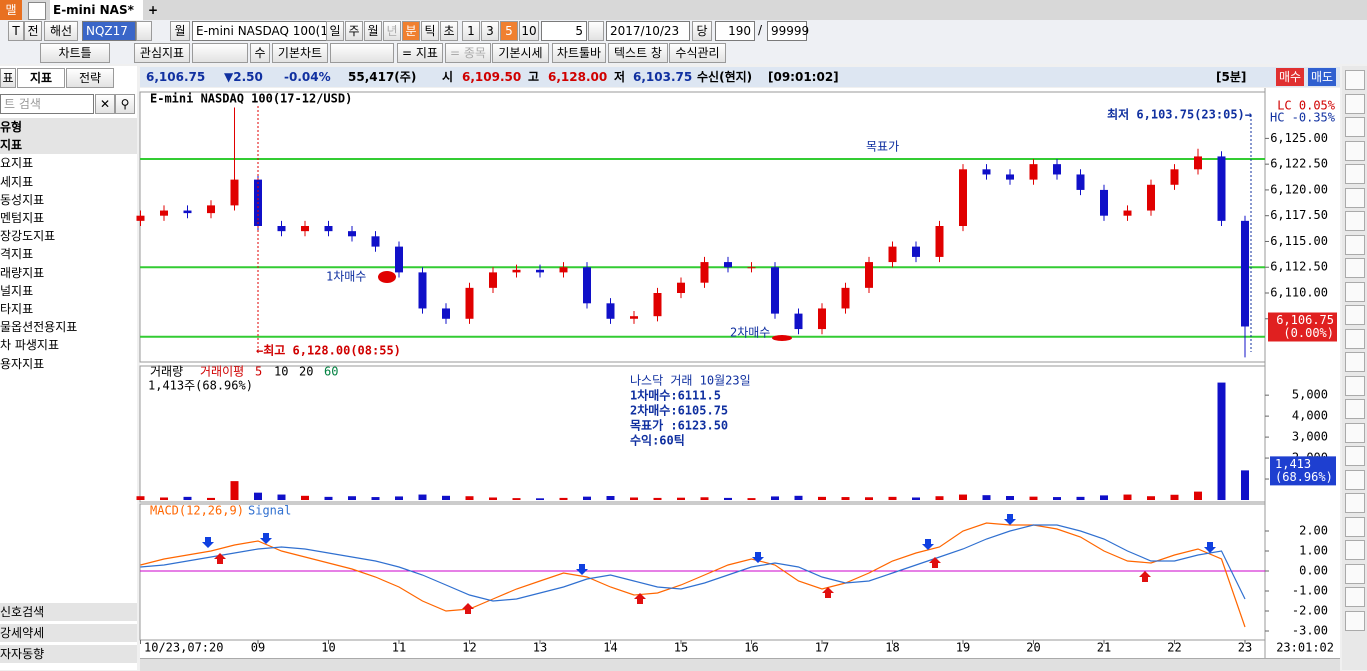 This screenshot has width=1367, height=671. Describe the element at coordinates (564, 31) in the screenshot. I see `period-input: 5` at that location.